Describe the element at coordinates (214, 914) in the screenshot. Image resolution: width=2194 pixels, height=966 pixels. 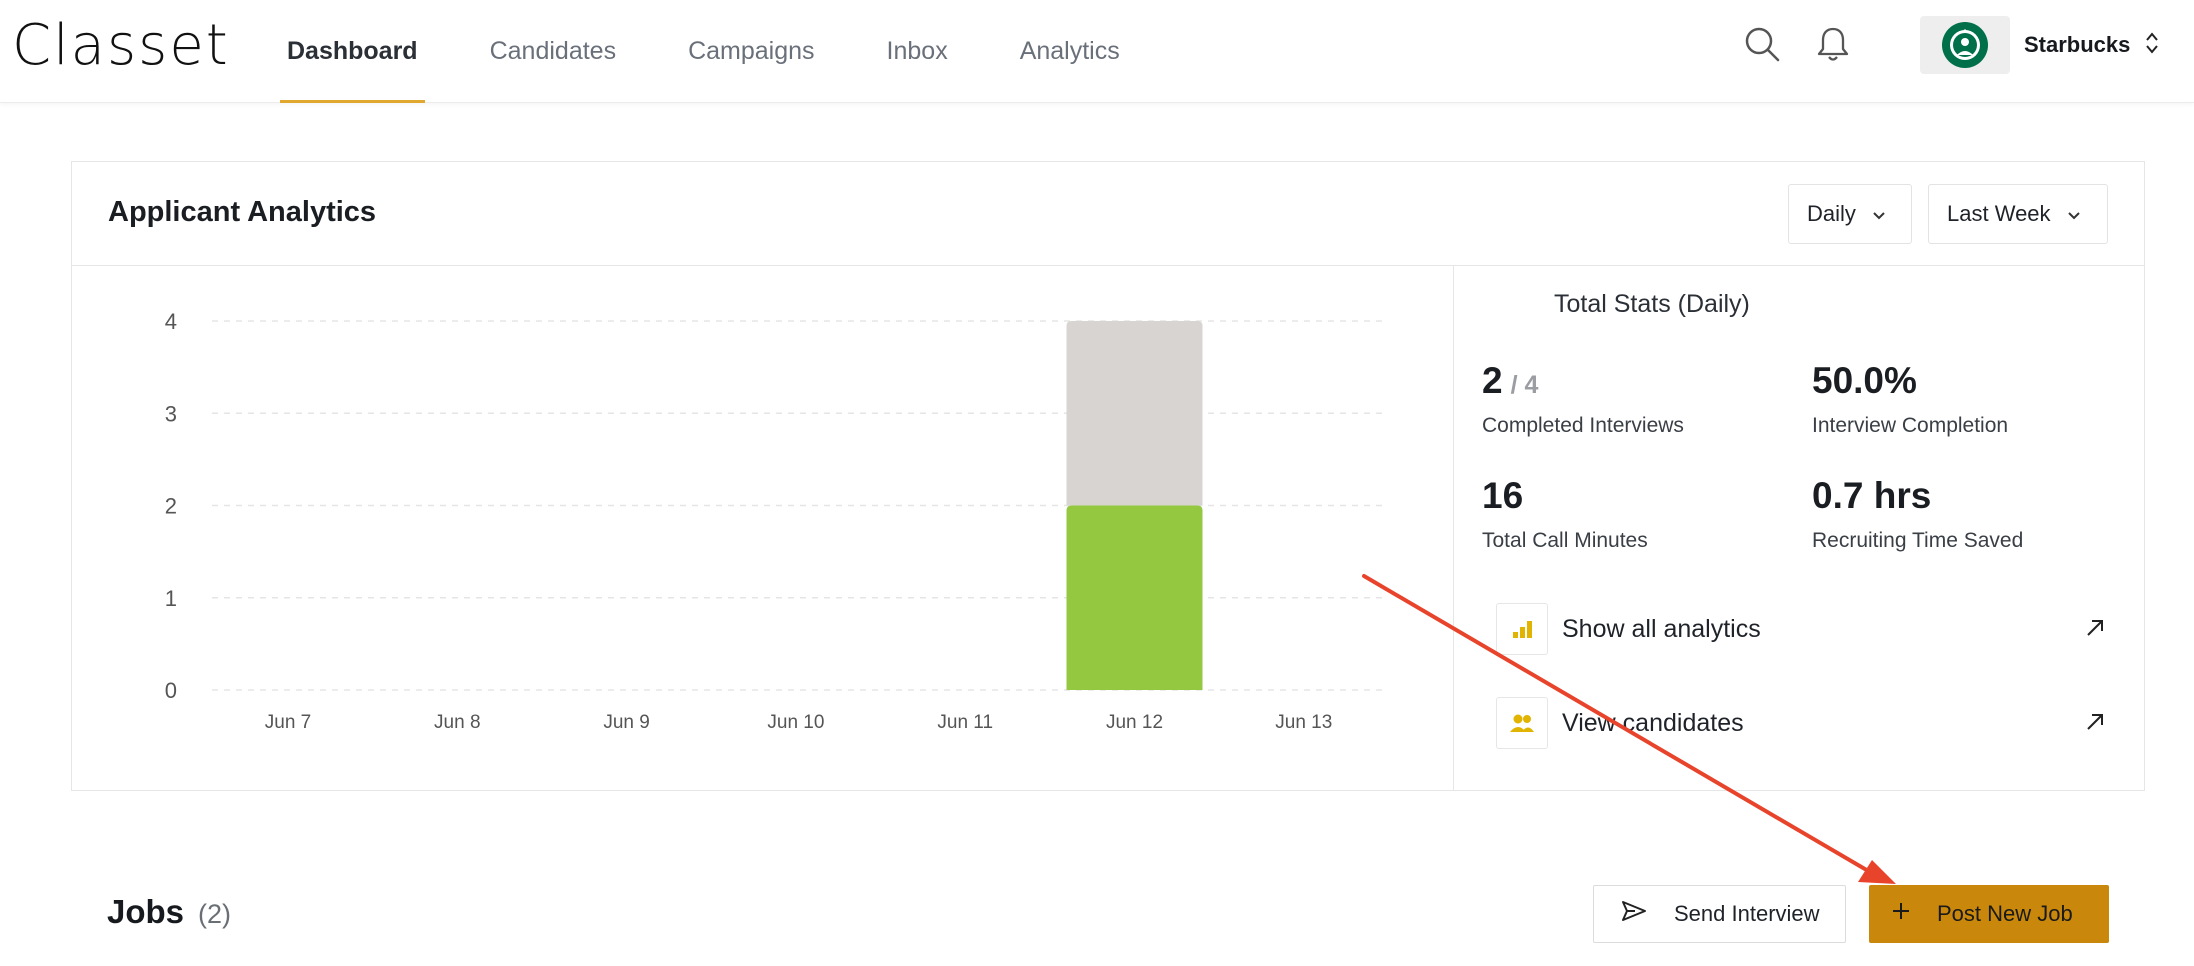
I see `jobs-count: (2)` at that location.